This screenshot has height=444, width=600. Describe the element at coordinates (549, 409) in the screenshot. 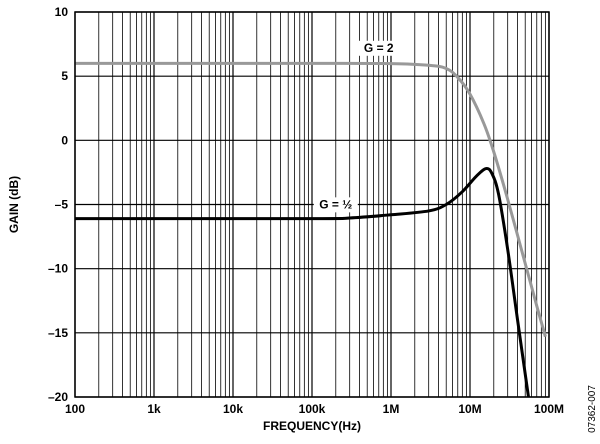

I see `x-tick-label: 100M` at that location.